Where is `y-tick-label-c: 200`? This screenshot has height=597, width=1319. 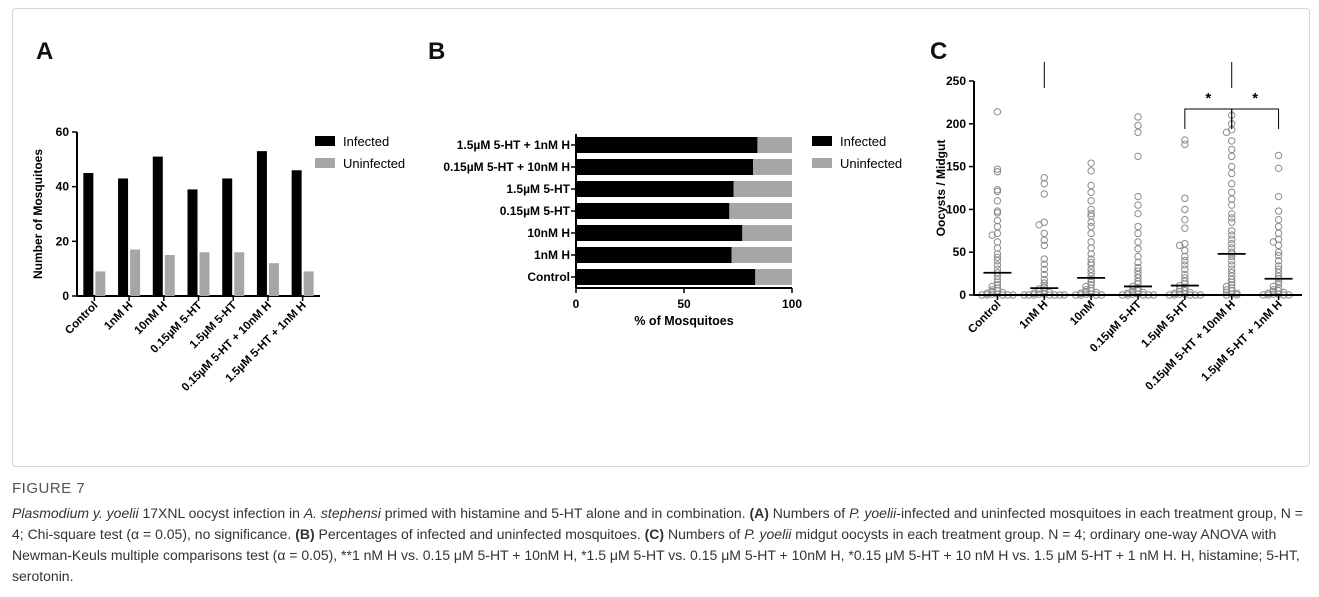 y-tick-label-c: 200 is located at coordinates (956, 124).